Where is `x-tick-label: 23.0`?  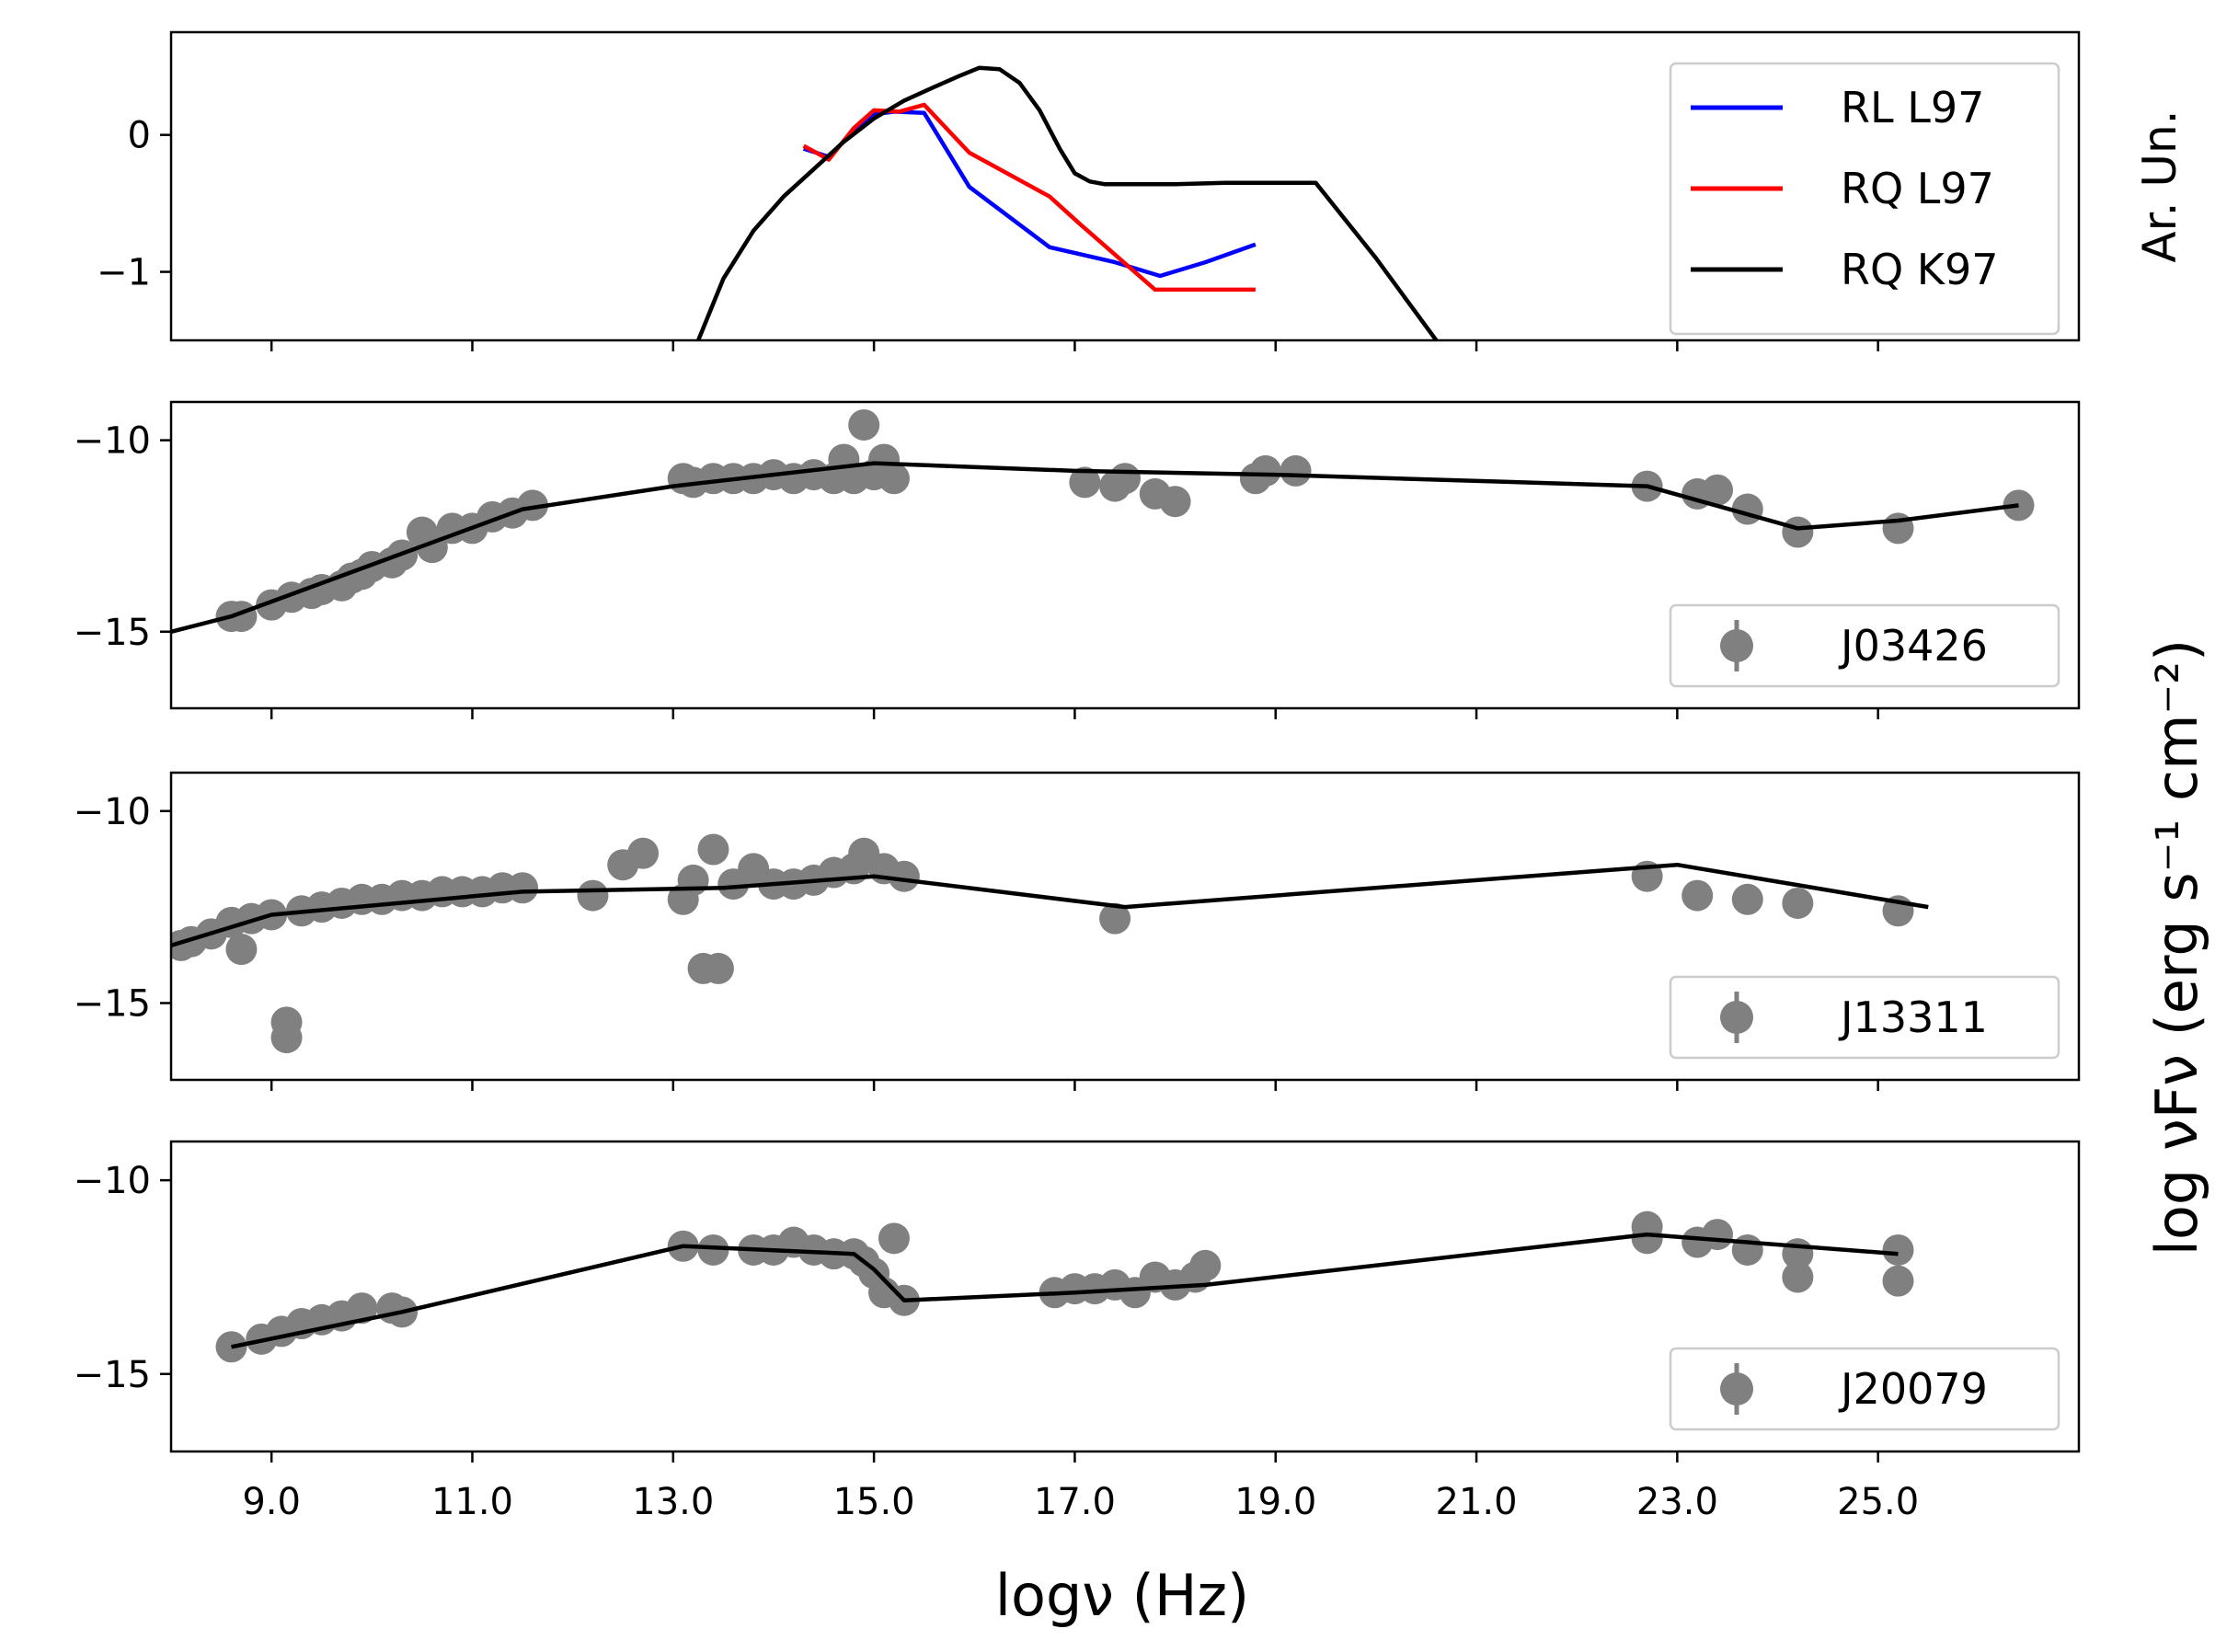
x-tick-label: 23.0 is located at coordinates (1677, 1502).